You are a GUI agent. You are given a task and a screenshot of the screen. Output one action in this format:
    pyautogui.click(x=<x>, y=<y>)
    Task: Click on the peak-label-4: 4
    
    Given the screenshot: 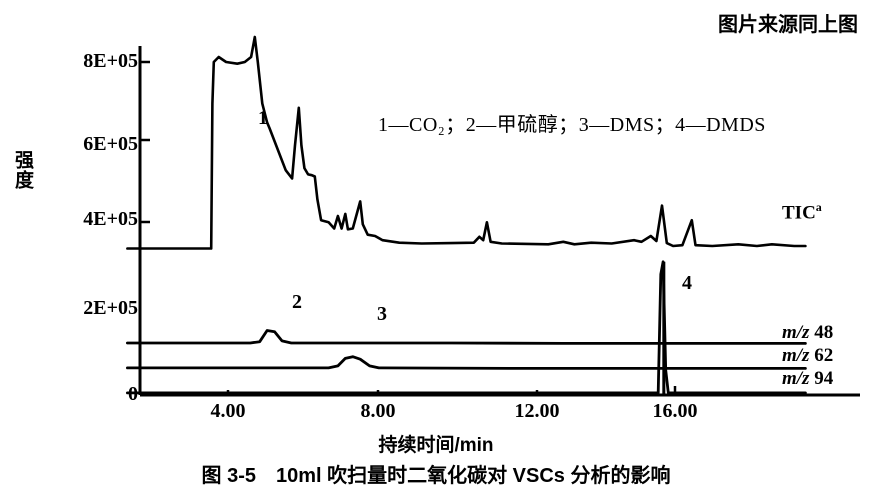 What is the action you would take?
    pyautogui.click(x=687, y=283)
    